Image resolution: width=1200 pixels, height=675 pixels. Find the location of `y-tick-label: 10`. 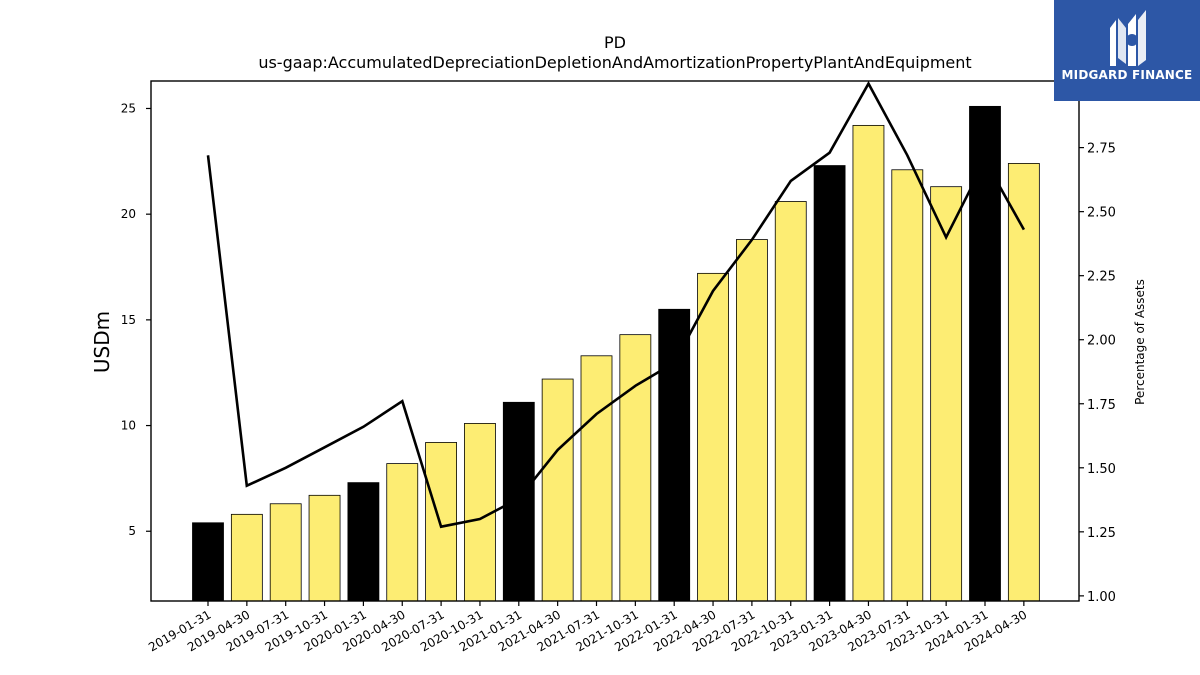

y-tick-label: 10 is located at coordinates (128, 426).